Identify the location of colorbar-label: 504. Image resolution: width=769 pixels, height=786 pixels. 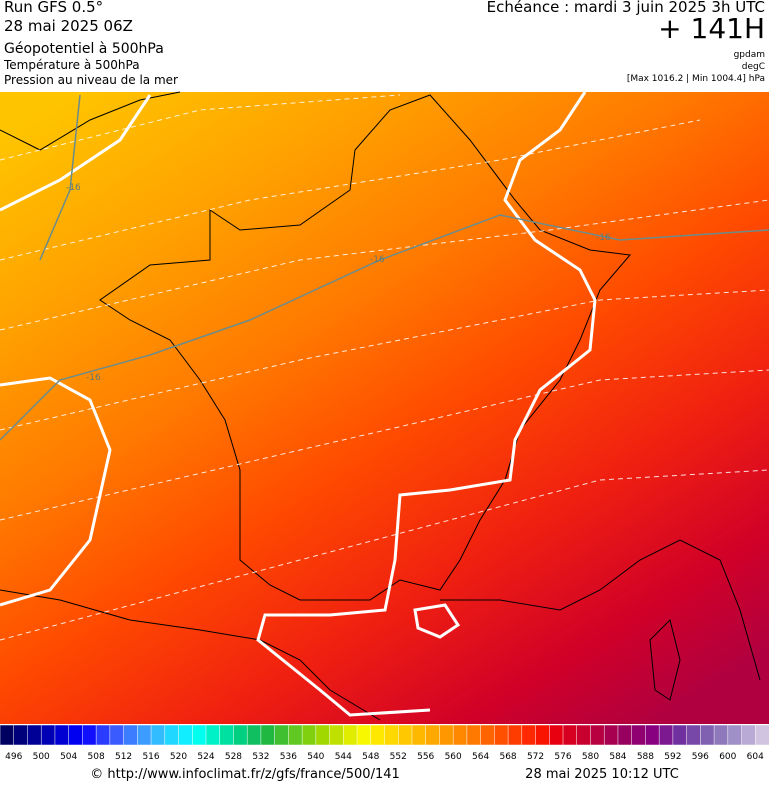
(68, 757).